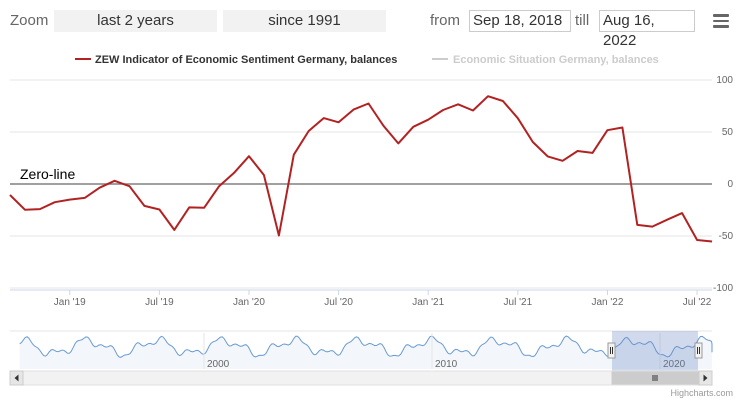 Image resolution: width=743 pixels, height=400 pixels. Describe the element at coordinates (518, 302) in the screenshot. I see `x-tick-label: Jul '21` at that location.